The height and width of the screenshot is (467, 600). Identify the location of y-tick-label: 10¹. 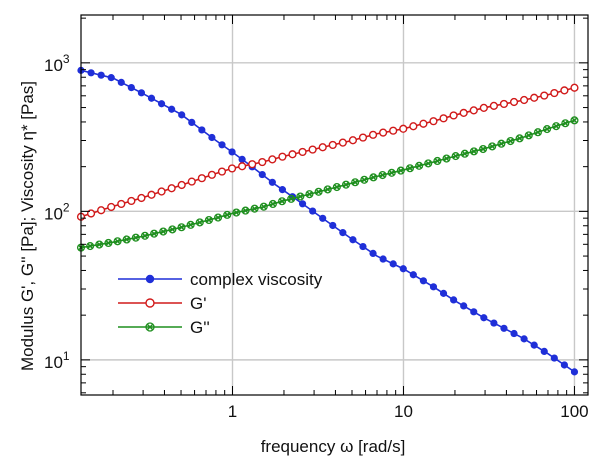
(57, 360).